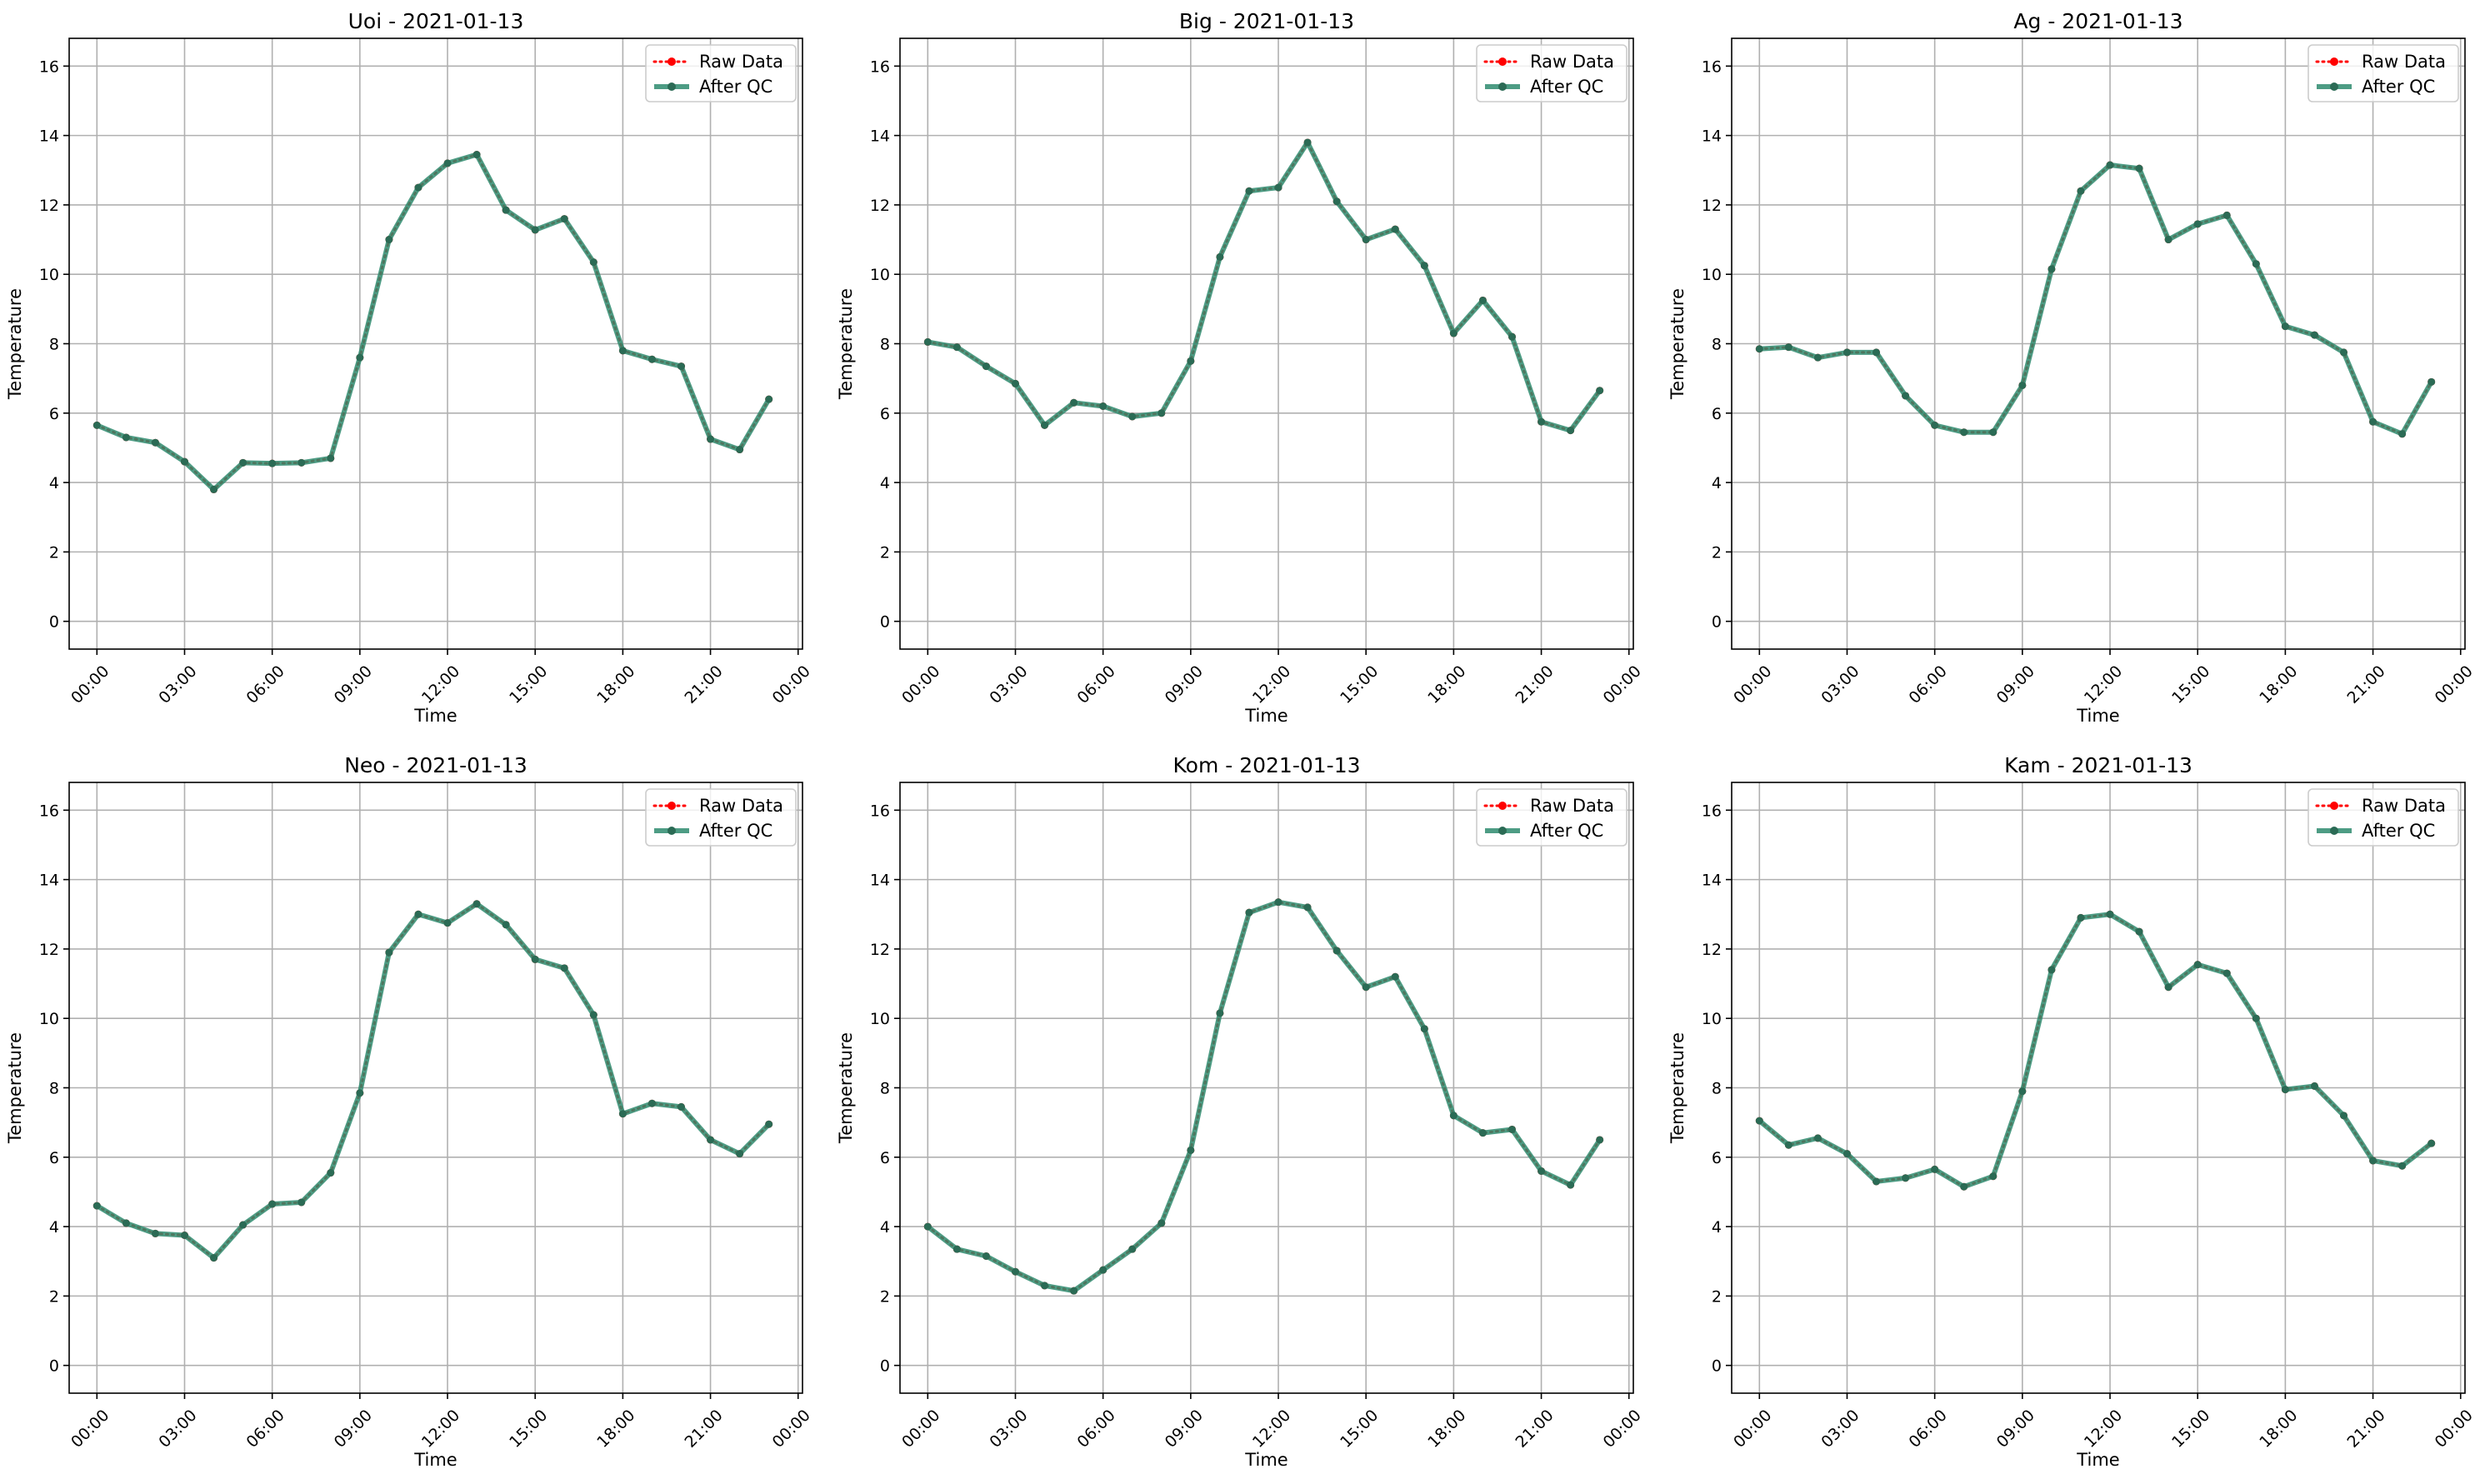  What do you see at coordinates (615, 1429) in the screenshot?
I see `x-tick-label: 18:00` at bounding box center [615, 1429].